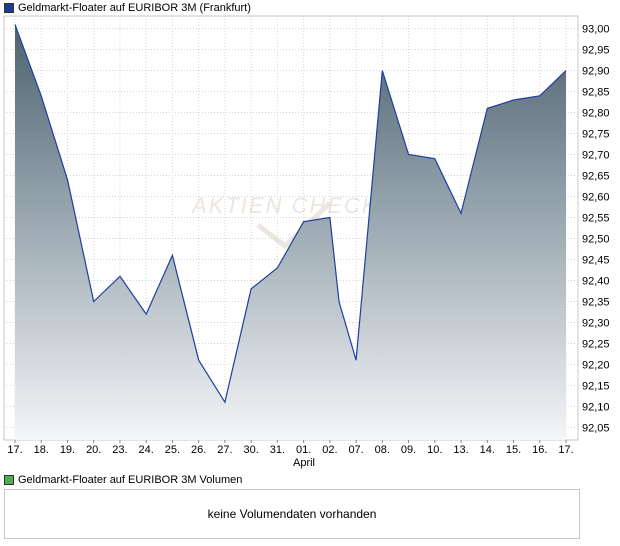 Image resolution: width=620 pixels, height=546 pixels. I want to click on x-tick-label: 09., so click(408, 450).